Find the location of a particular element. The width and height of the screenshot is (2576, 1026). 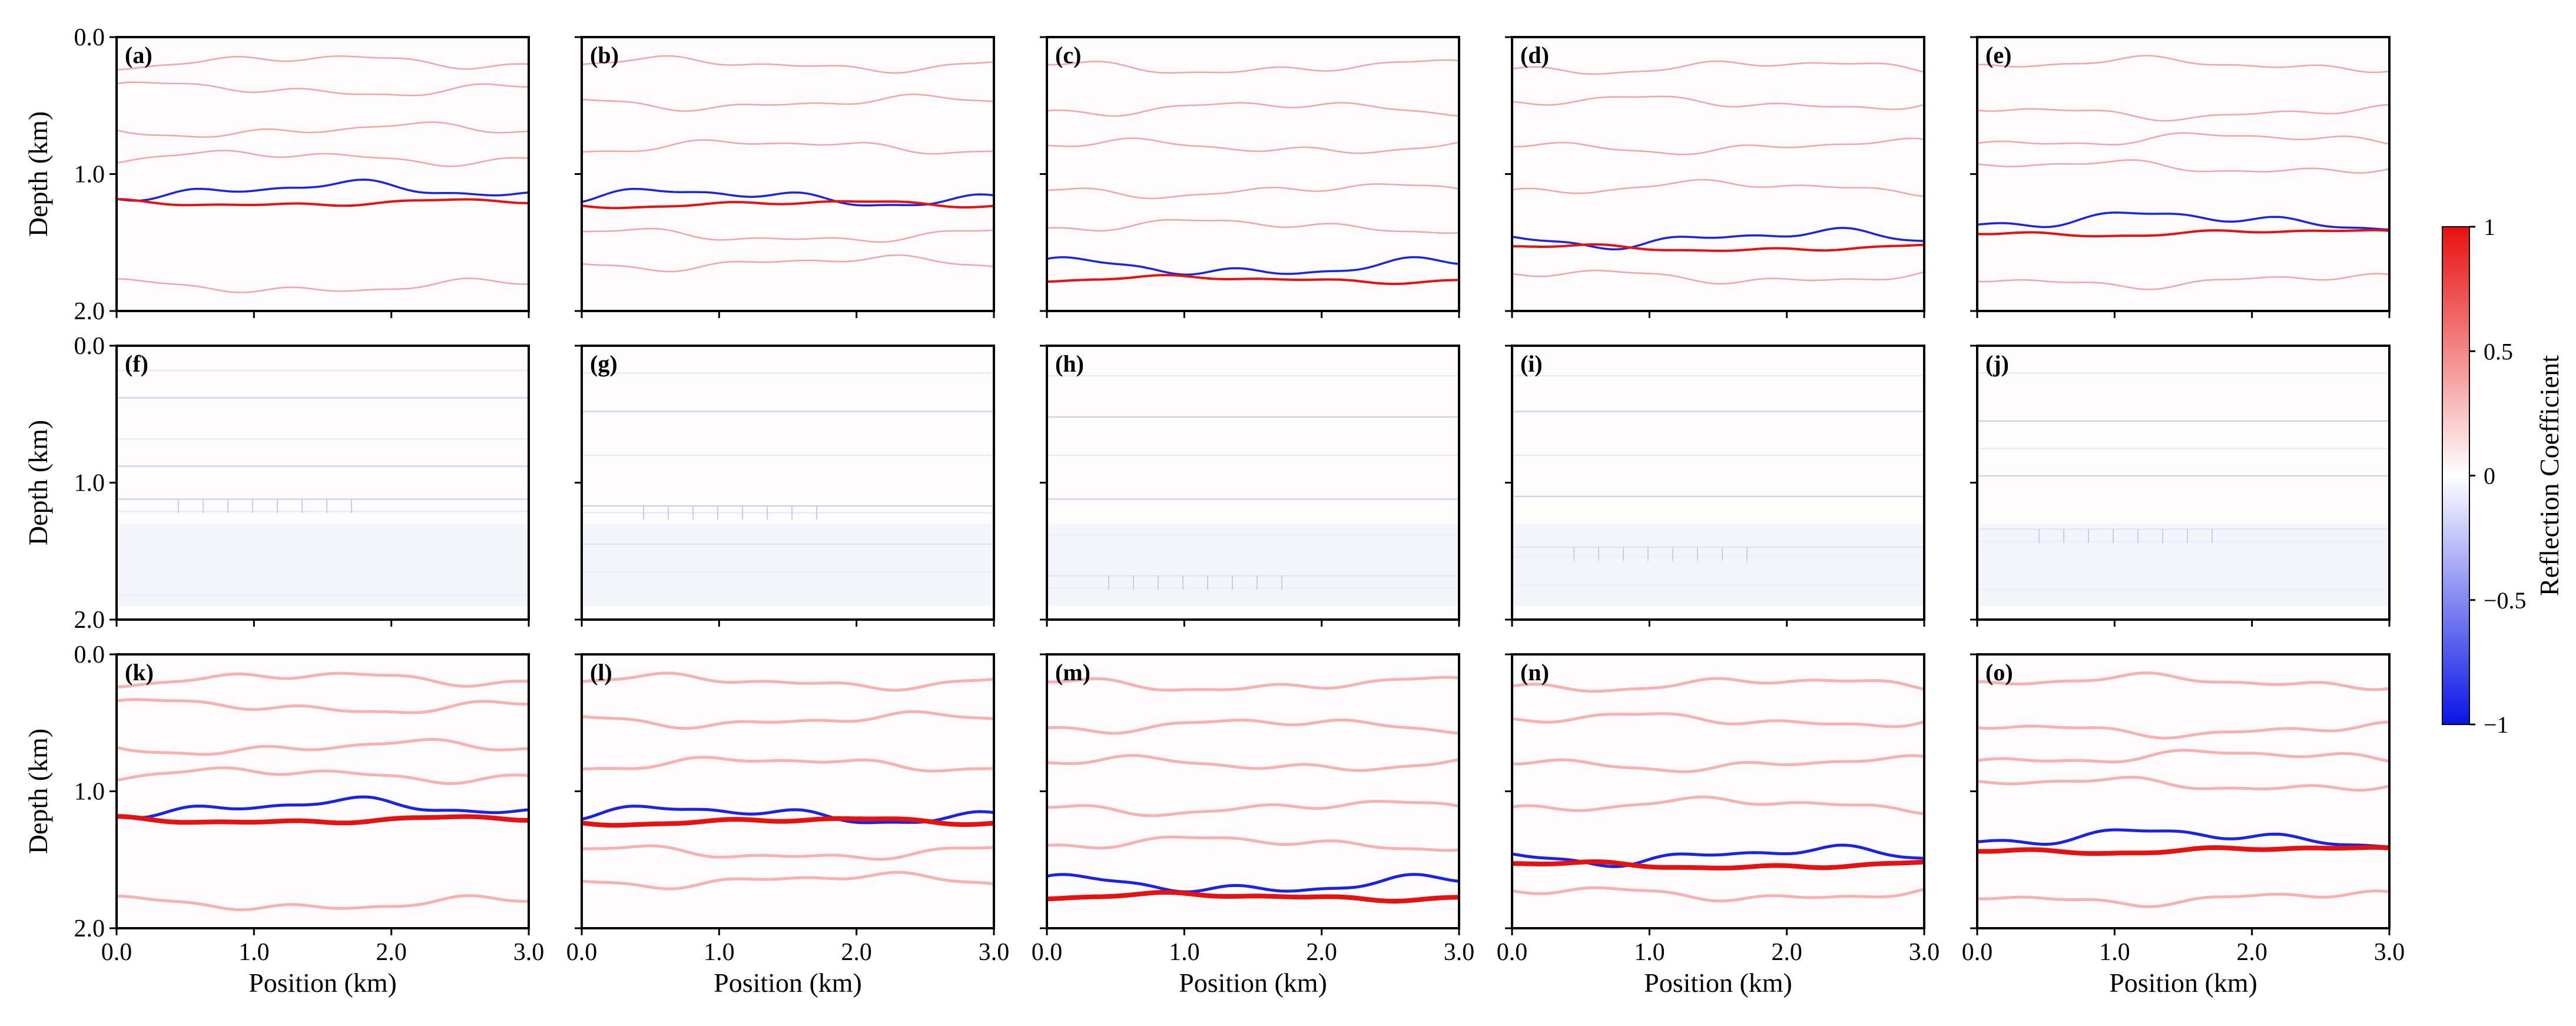

panel-label: (h) is located at coordinates (1069, 363).